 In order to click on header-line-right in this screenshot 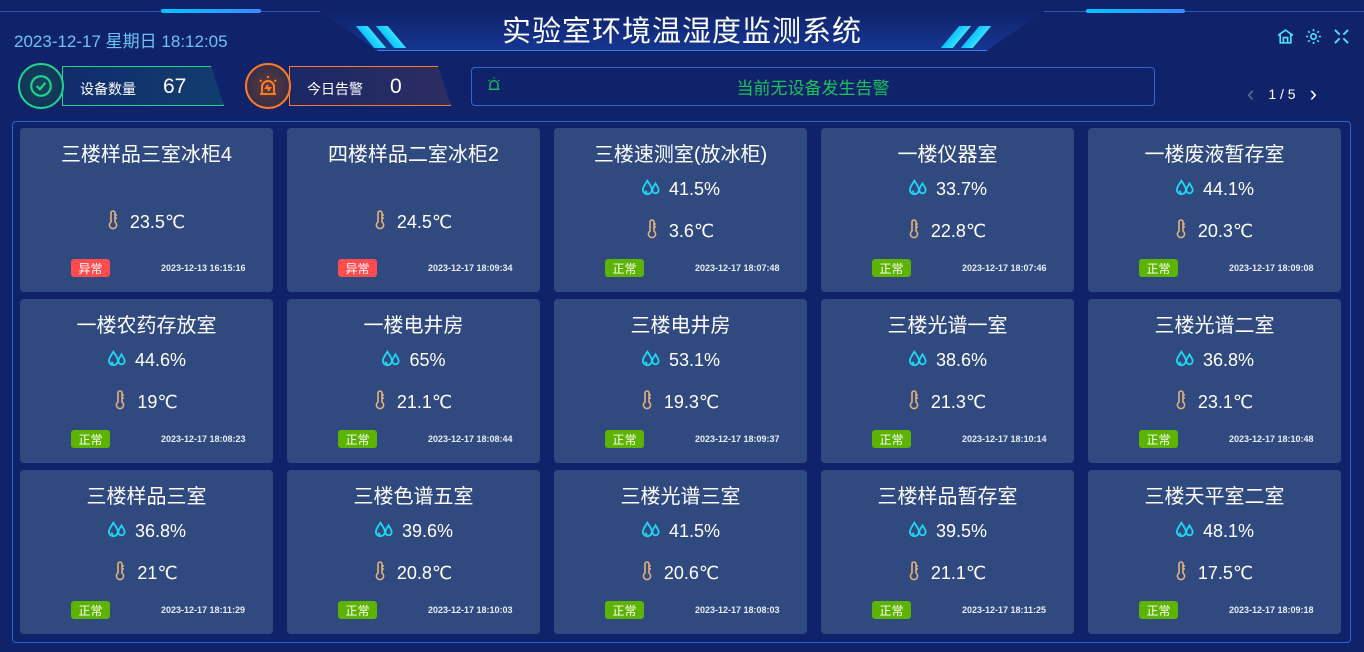, I will do `click(1204, 11)`.